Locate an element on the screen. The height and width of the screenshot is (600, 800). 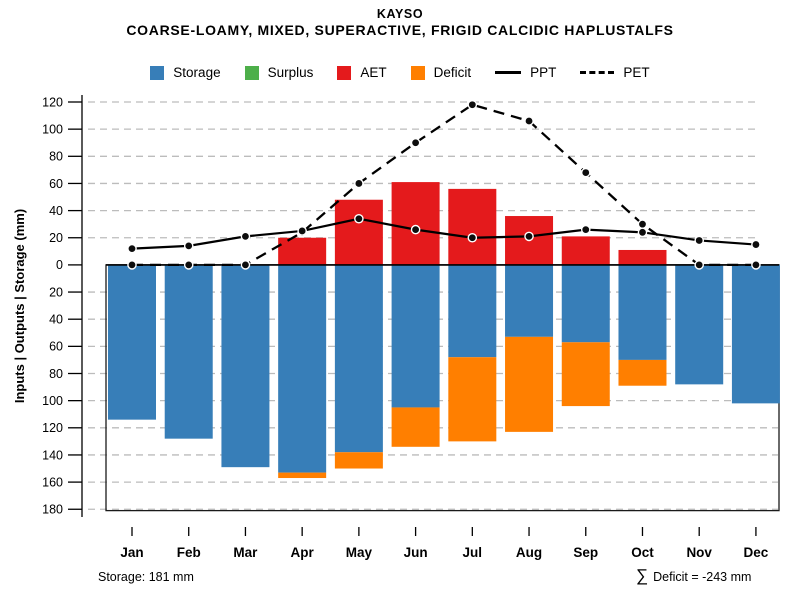
ppt-point-mar is located at coordinates (245, 236).